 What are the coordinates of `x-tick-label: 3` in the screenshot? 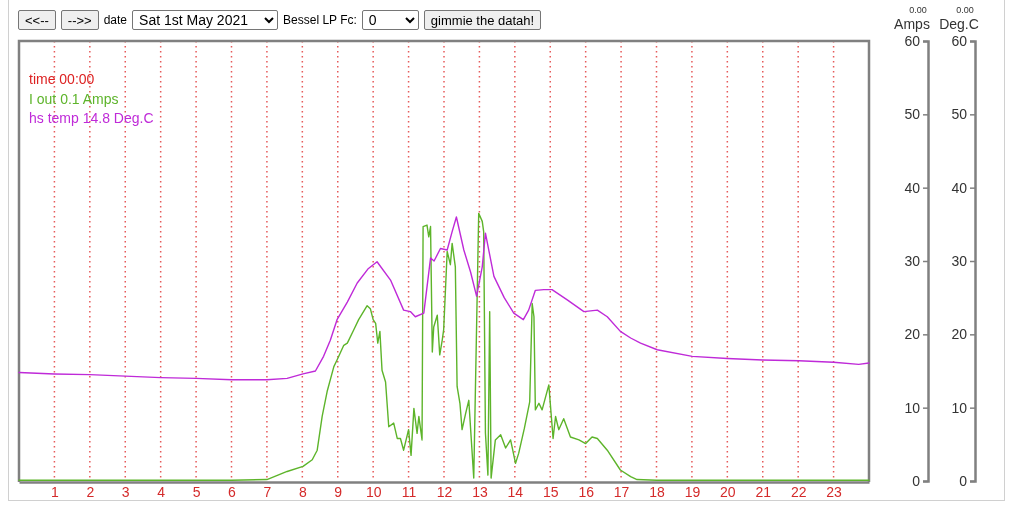 It's located at (125, 491).